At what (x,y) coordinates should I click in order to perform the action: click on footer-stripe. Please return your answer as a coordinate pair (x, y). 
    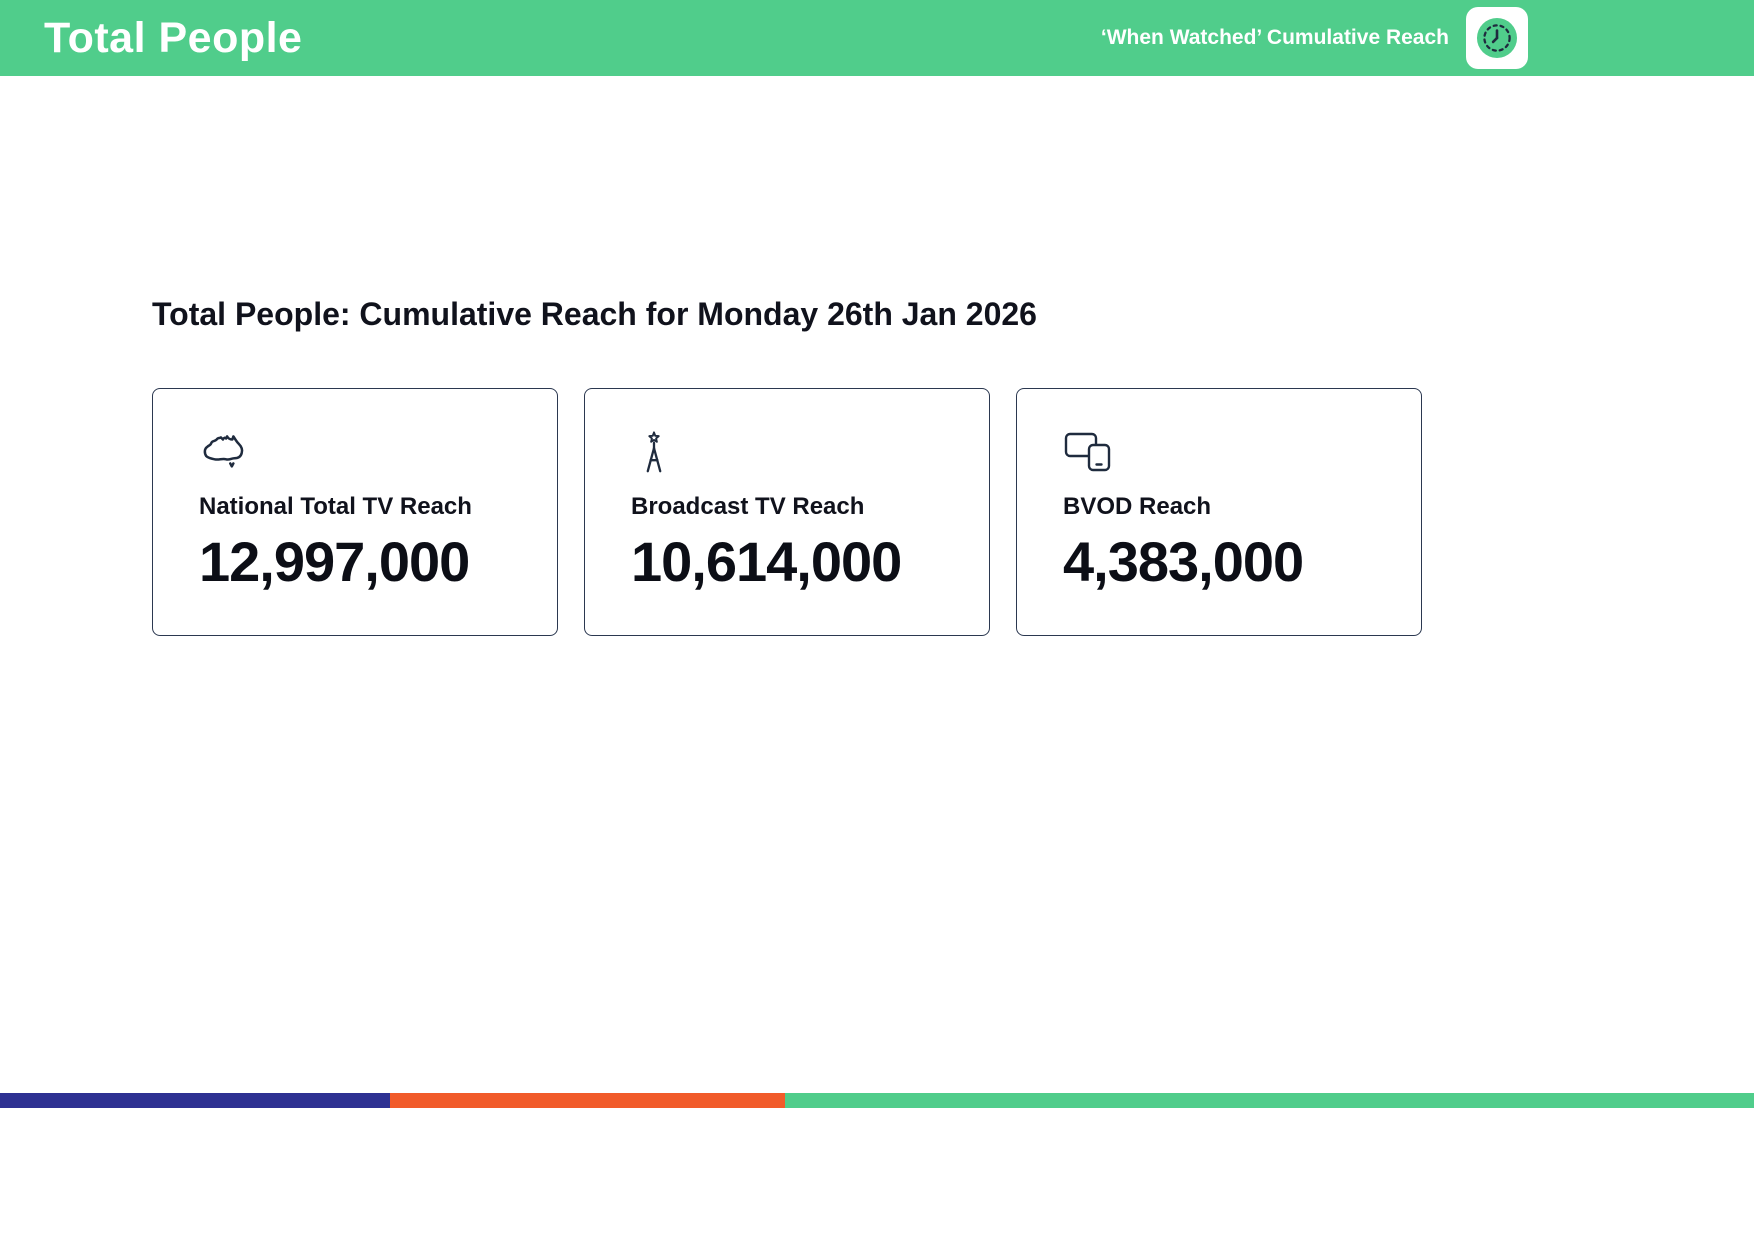
    Looking at the image, I should click on (877, 1100).